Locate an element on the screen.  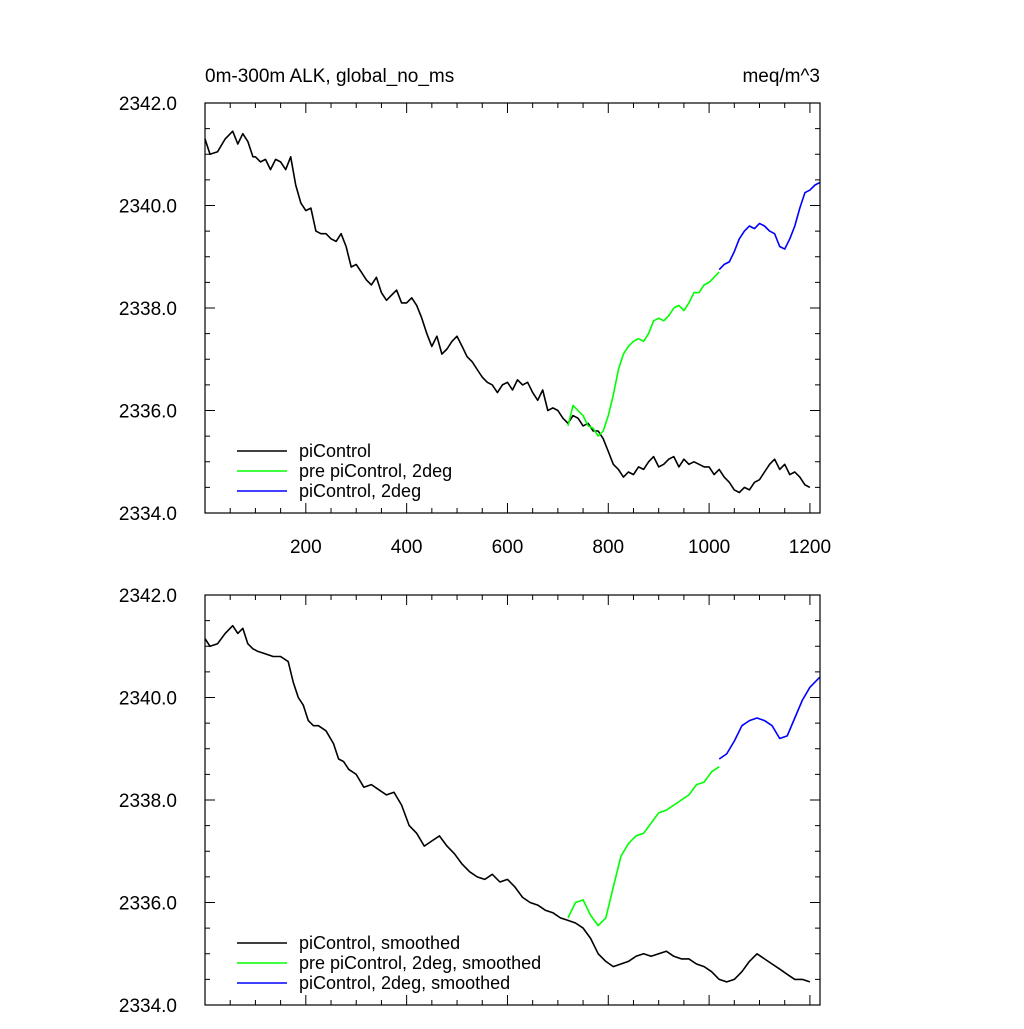
legend-label-0: piControl is located at coordinates (335, 451).